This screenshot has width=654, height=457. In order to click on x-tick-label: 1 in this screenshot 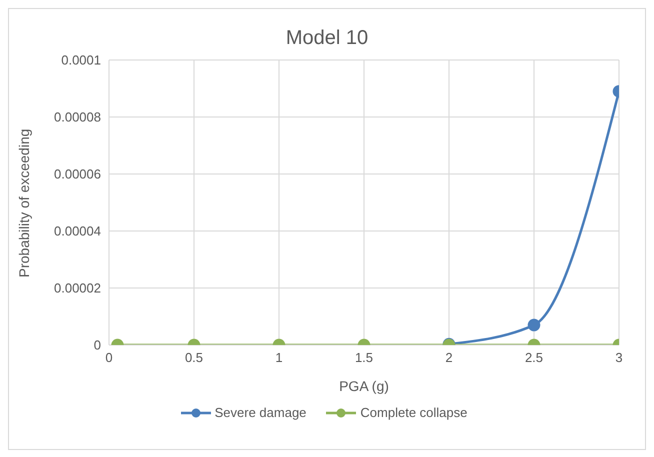, I will do `click(279, 358)`.